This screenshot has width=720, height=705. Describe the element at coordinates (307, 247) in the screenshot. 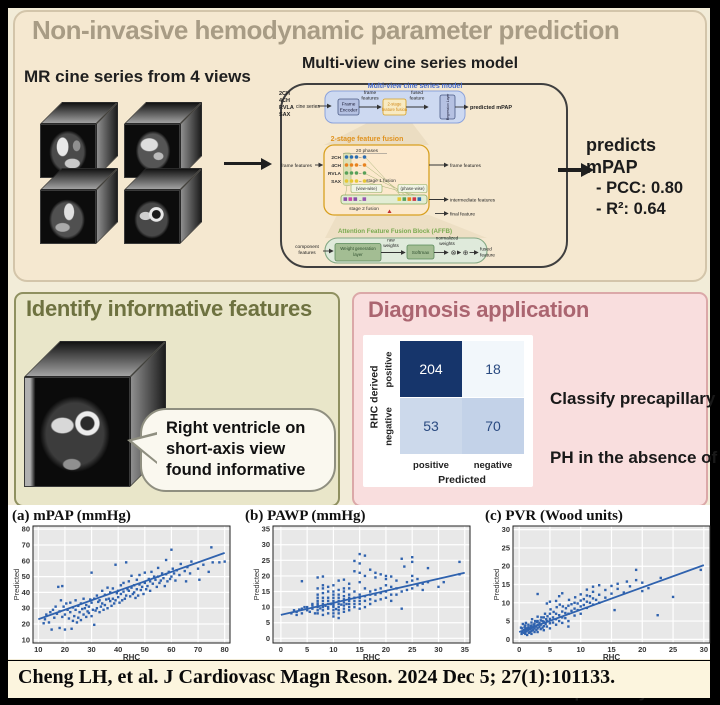

I see `component-features-label: component` at that location.